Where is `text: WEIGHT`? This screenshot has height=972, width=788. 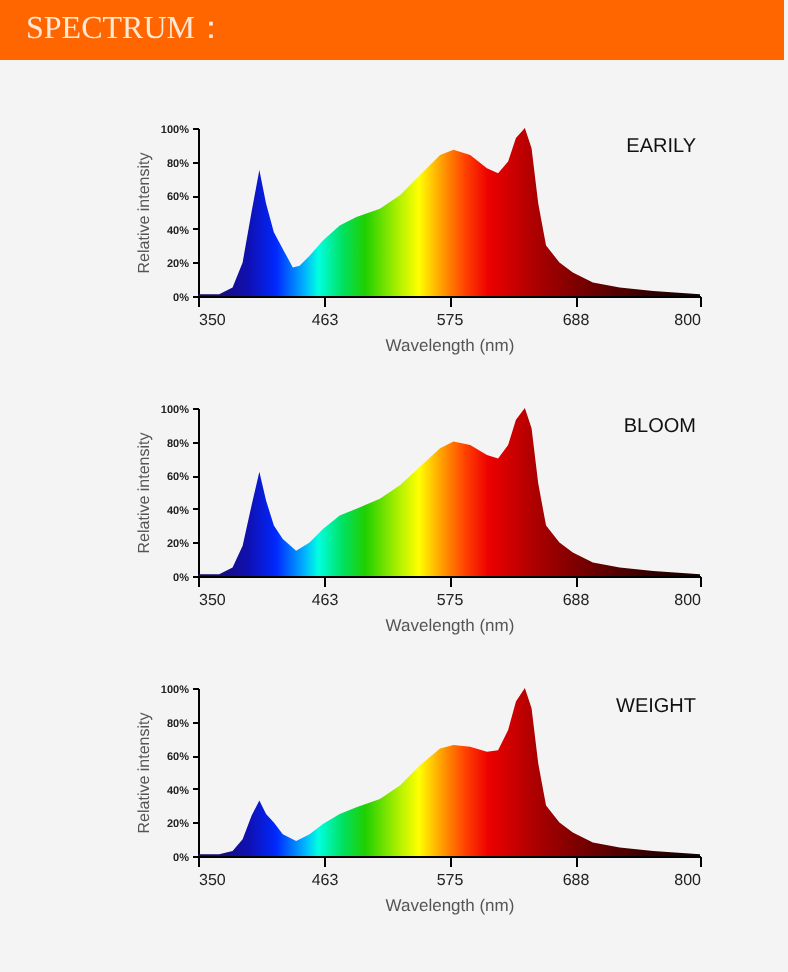 text: WEIGHT is located at coordinates (656, 707).